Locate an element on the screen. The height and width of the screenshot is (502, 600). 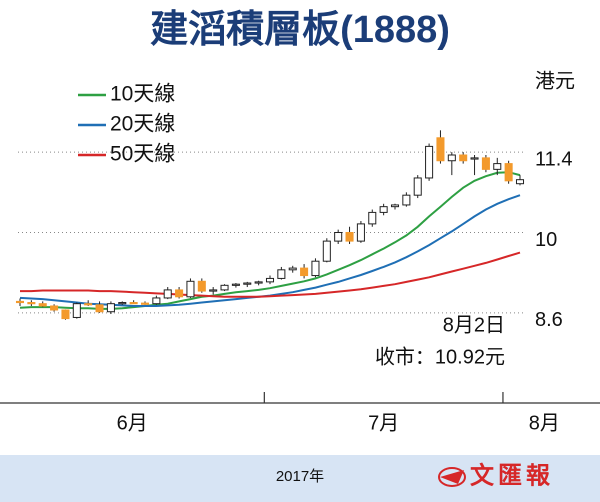
logo-text: 文匯報 is located at coordinates (512, 475).